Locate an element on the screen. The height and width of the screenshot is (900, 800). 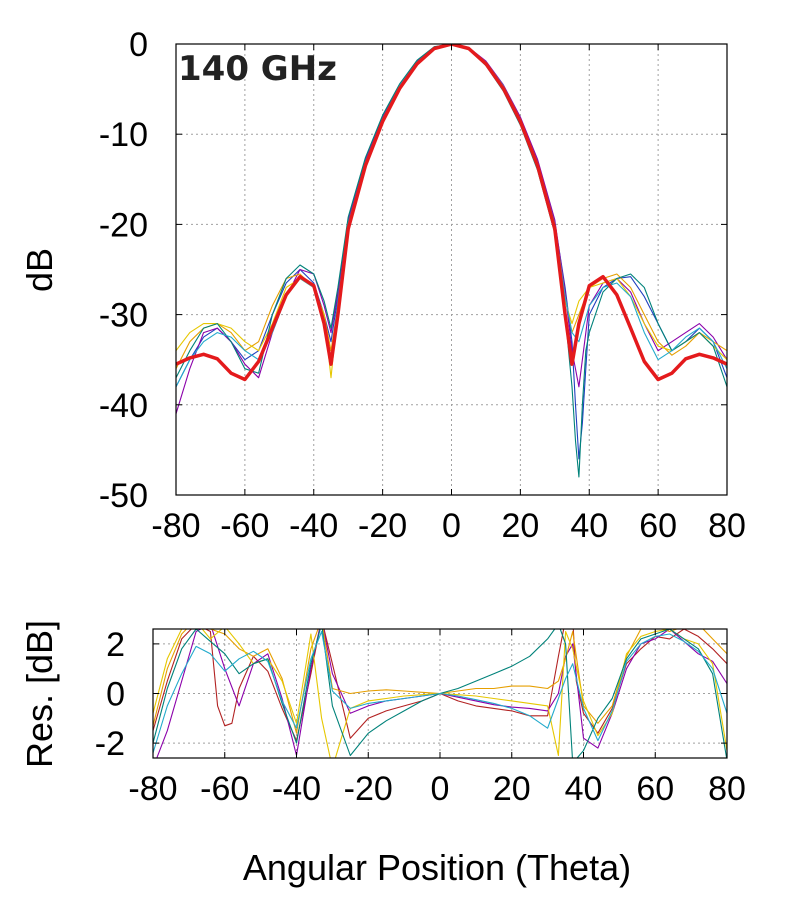
residual-x-tick-label: 20 is located at coordinates (512, 789).